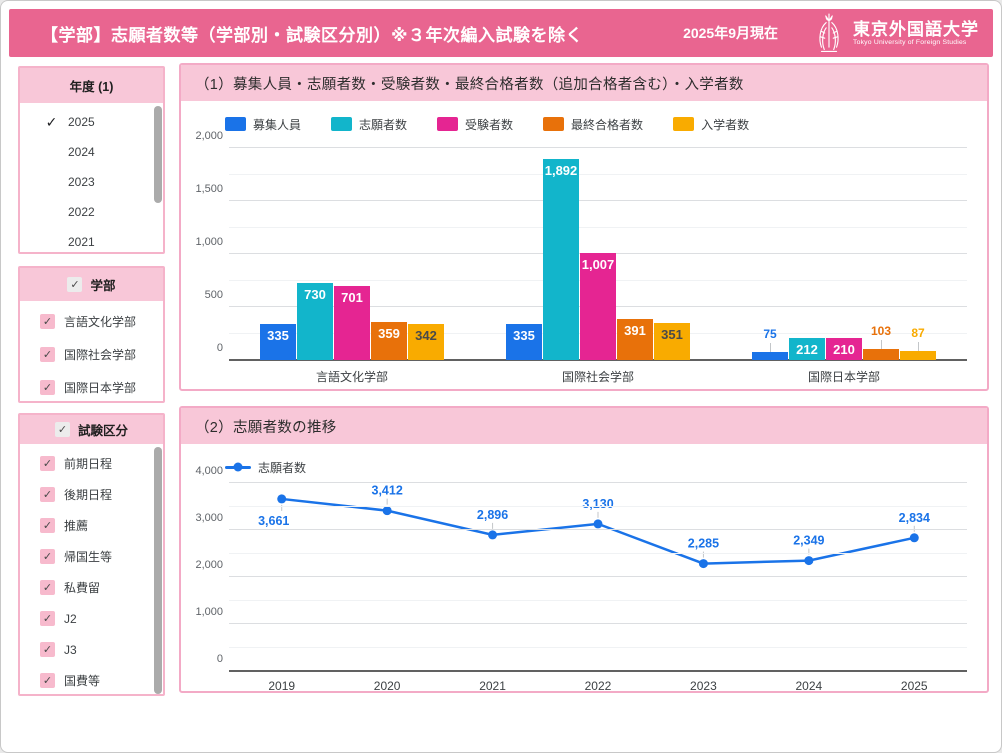  Describe the element at coordinates (158, 154) in the screenshot. I see `year-list-scrollbar` at that location.